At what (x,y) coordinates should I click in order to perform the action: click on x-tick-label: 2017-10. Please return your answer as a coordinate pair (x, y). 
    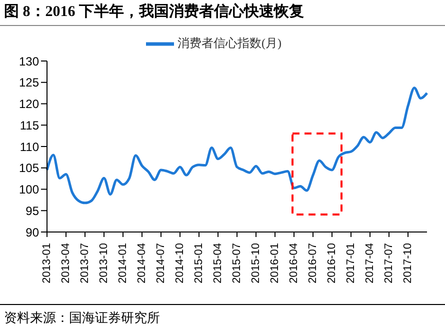
    Looking at the image, I should click on (408, 263).